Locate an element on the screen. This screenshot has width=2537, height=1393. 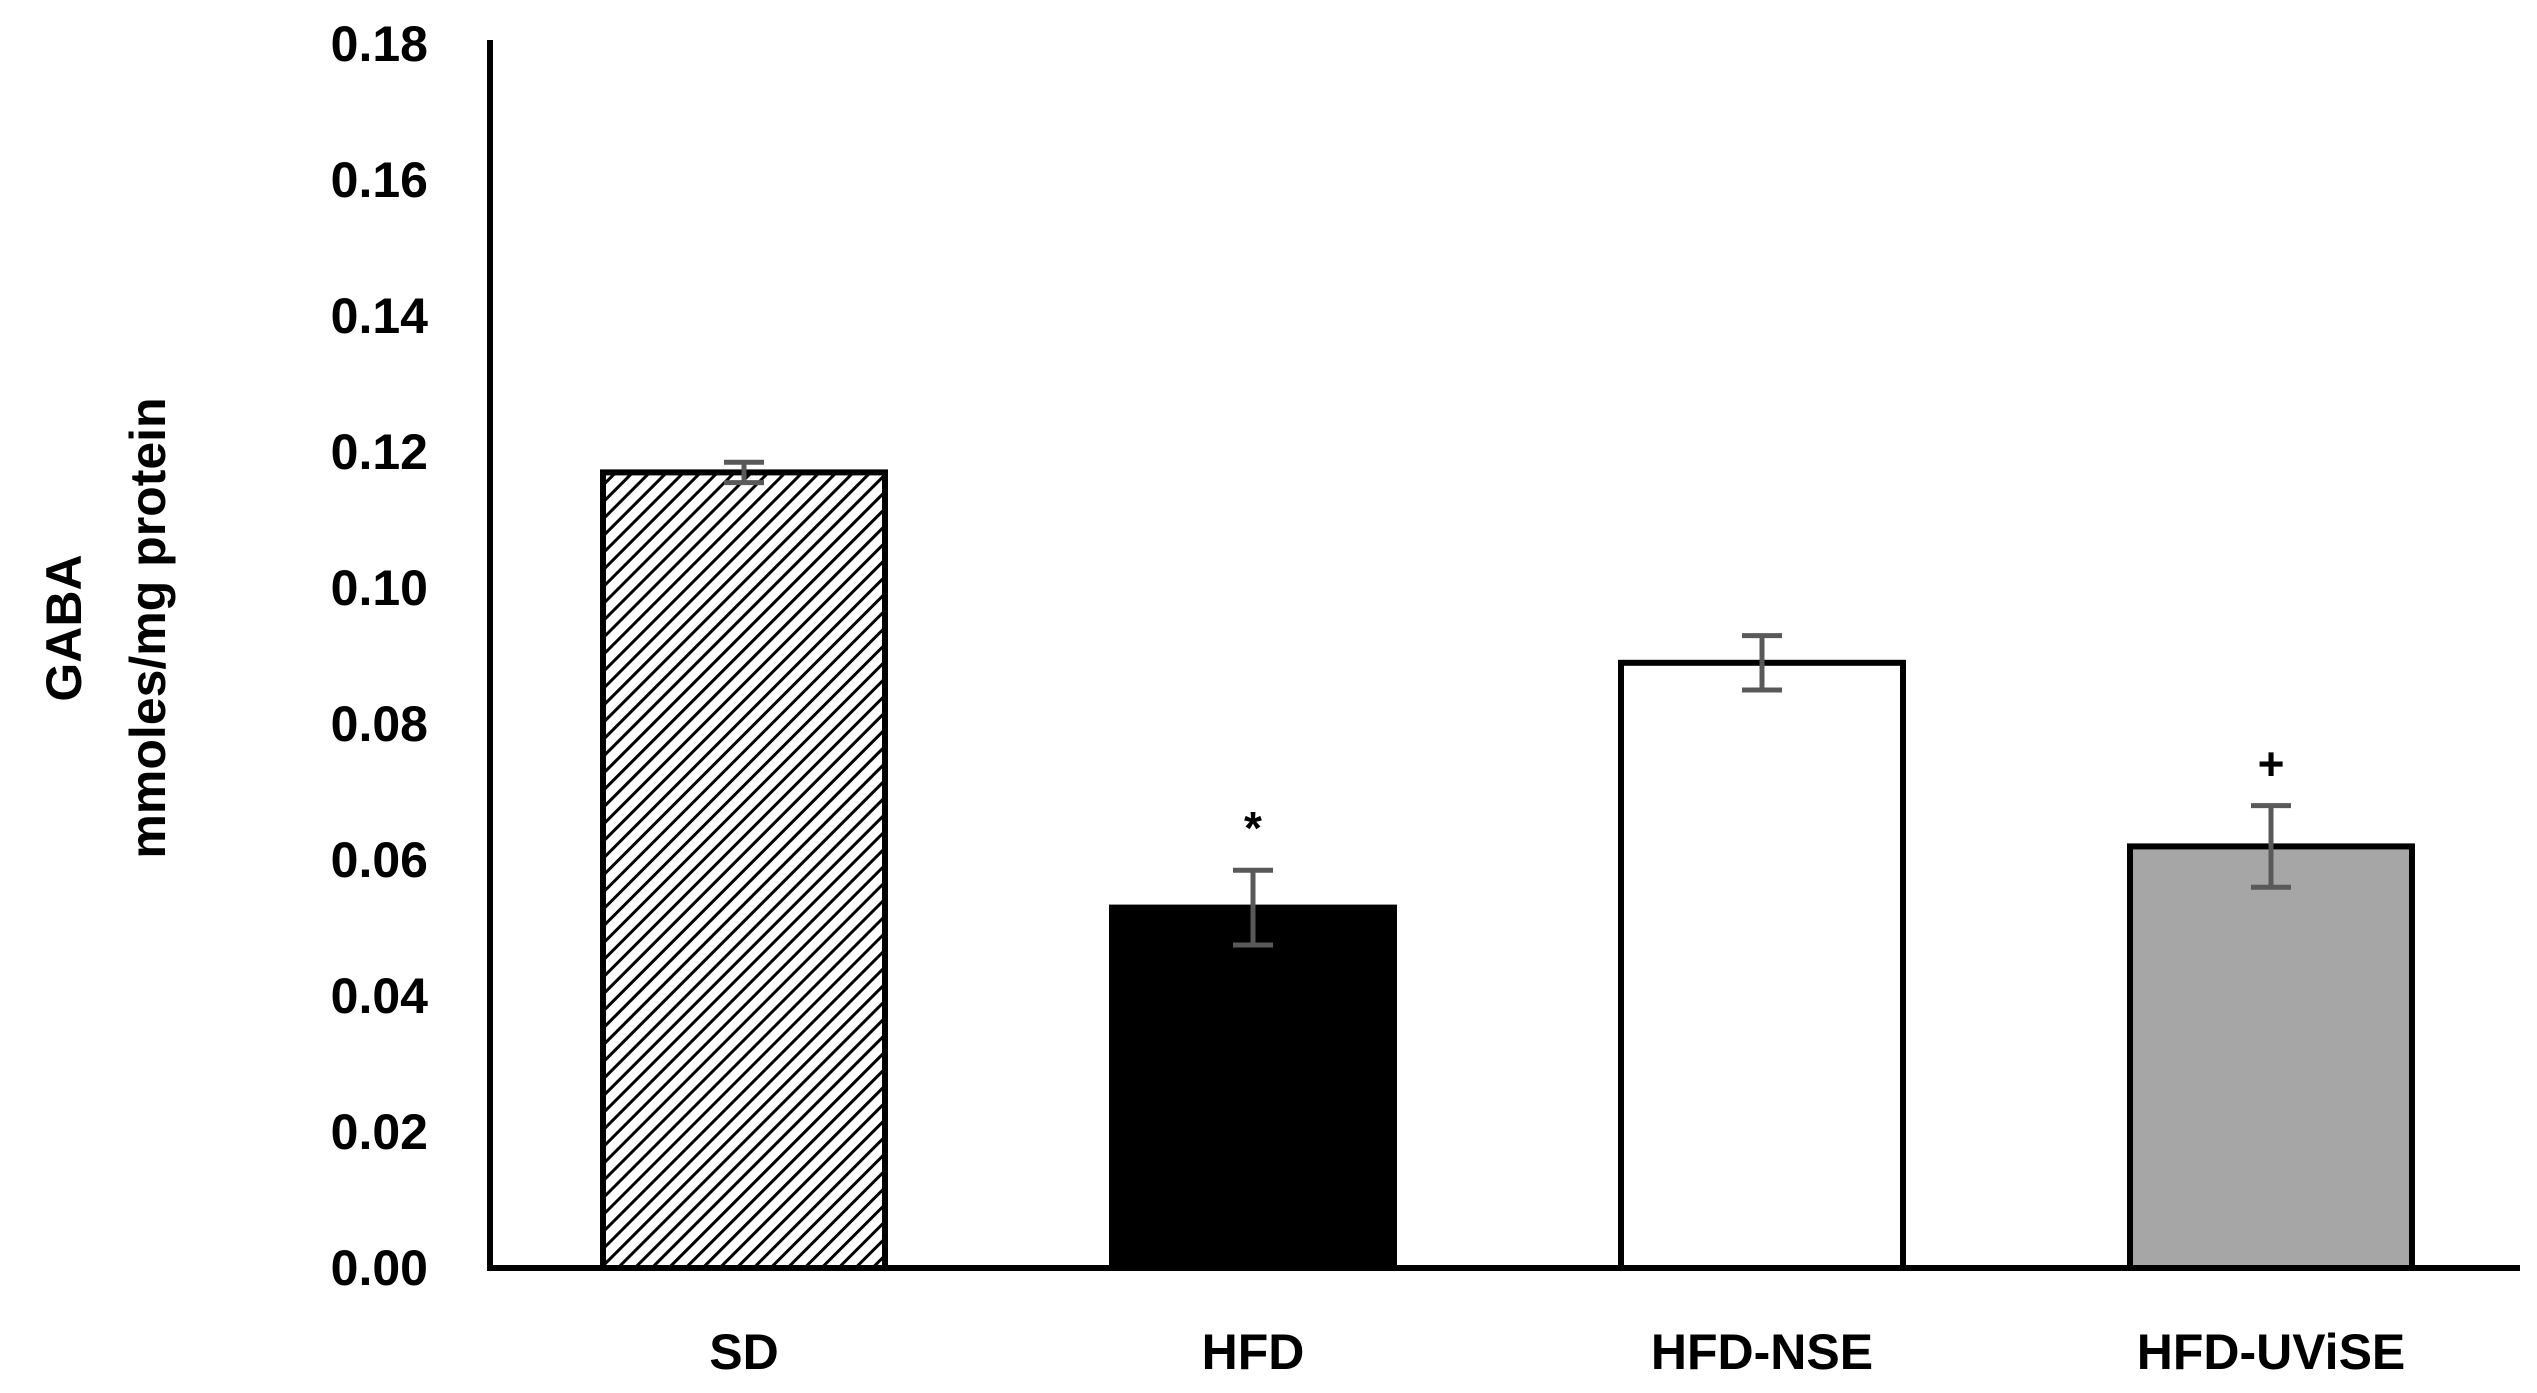
bar-sd is located at coordinates (744, 870).